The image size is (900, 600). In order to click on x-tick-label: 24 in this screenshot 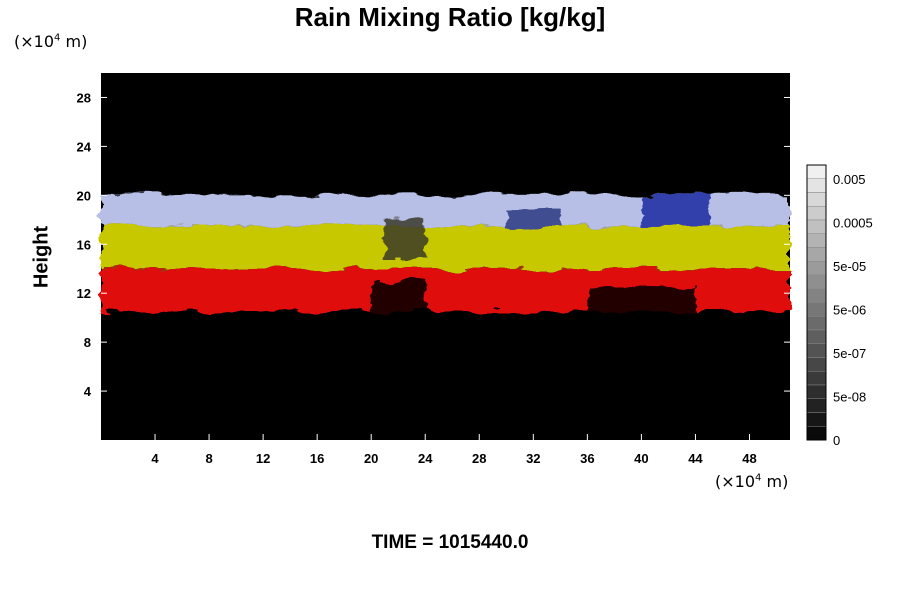, I will do `click(425, 458)`.